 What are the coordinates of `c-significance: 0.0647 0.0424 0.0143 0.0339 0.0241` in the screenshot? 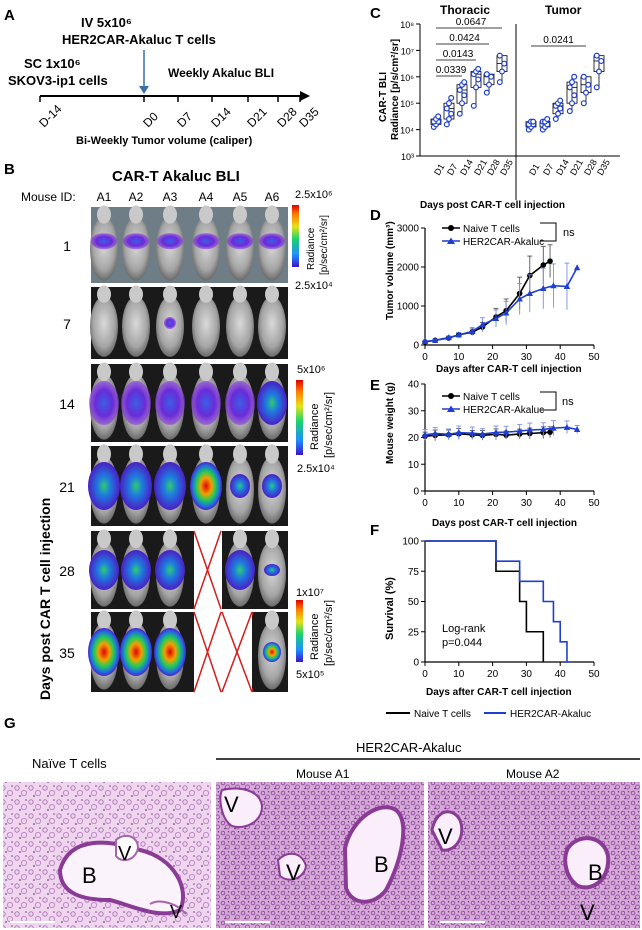 It's located at (511, 47).